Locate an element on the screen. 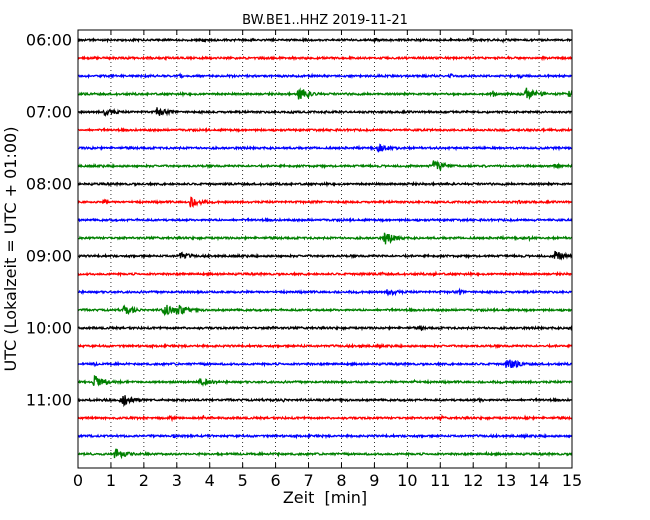 This screenshot has width=650, height=520. y-tick-label: 06:00 is located at coordinates (49, 40).